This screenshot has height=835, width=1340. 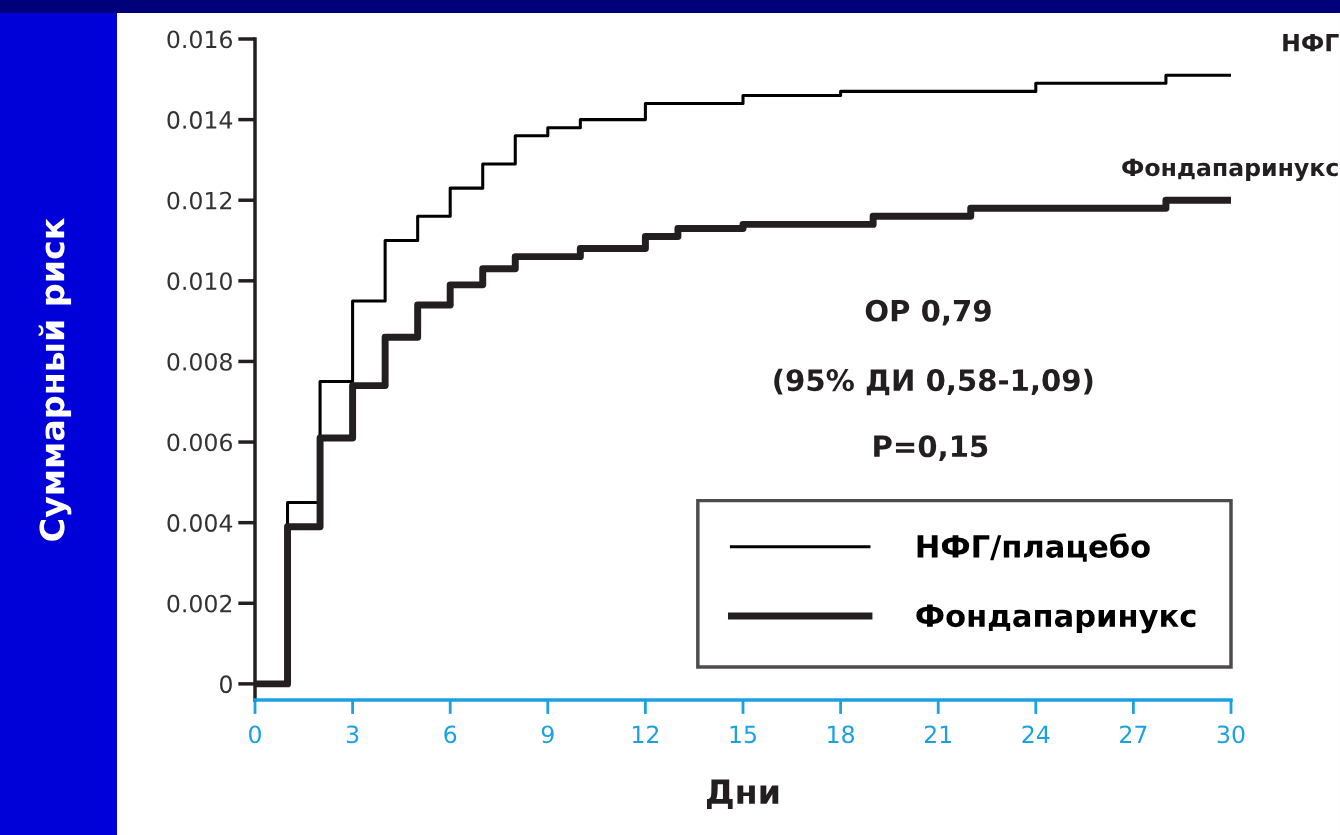 I want to click on y-tick-label: 0.016, so click(x=199, y=39).